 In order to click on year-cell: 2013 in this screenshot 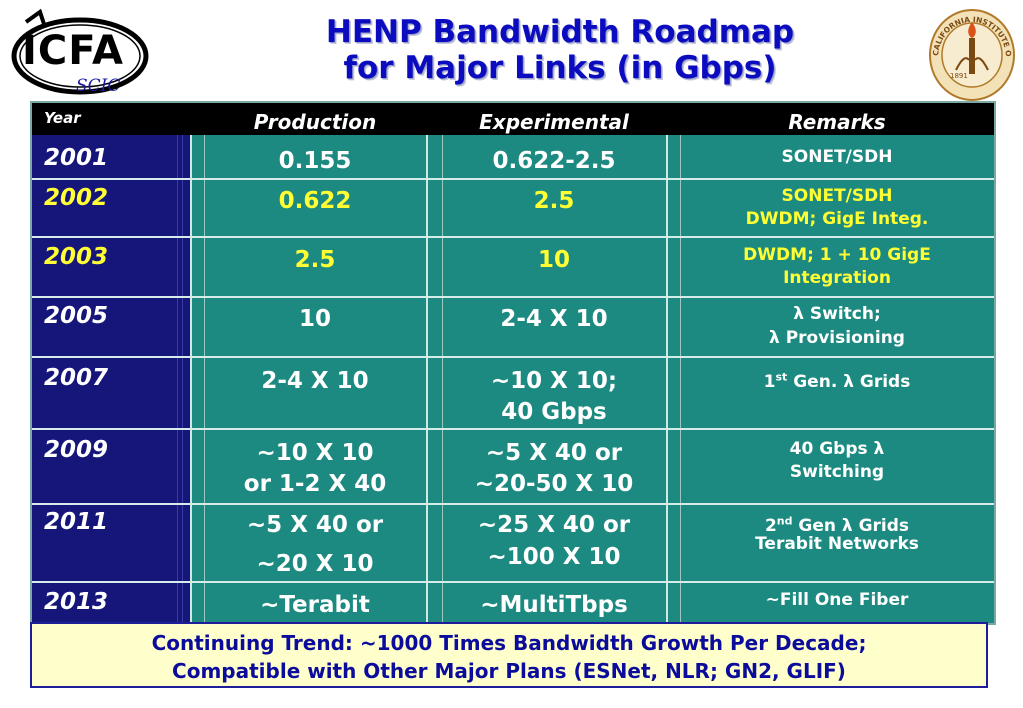, I will do `click(76, 602)`.